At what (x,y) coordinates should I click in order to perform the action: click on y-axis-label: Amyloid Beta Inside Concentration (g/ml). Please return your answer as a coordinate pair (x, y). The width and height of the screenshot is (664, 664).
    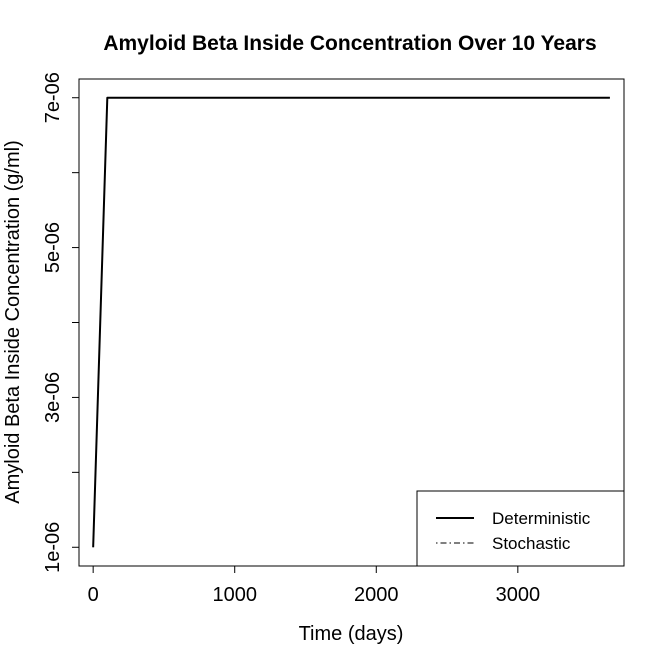
    Looking at the image, I should click on (13, 322).